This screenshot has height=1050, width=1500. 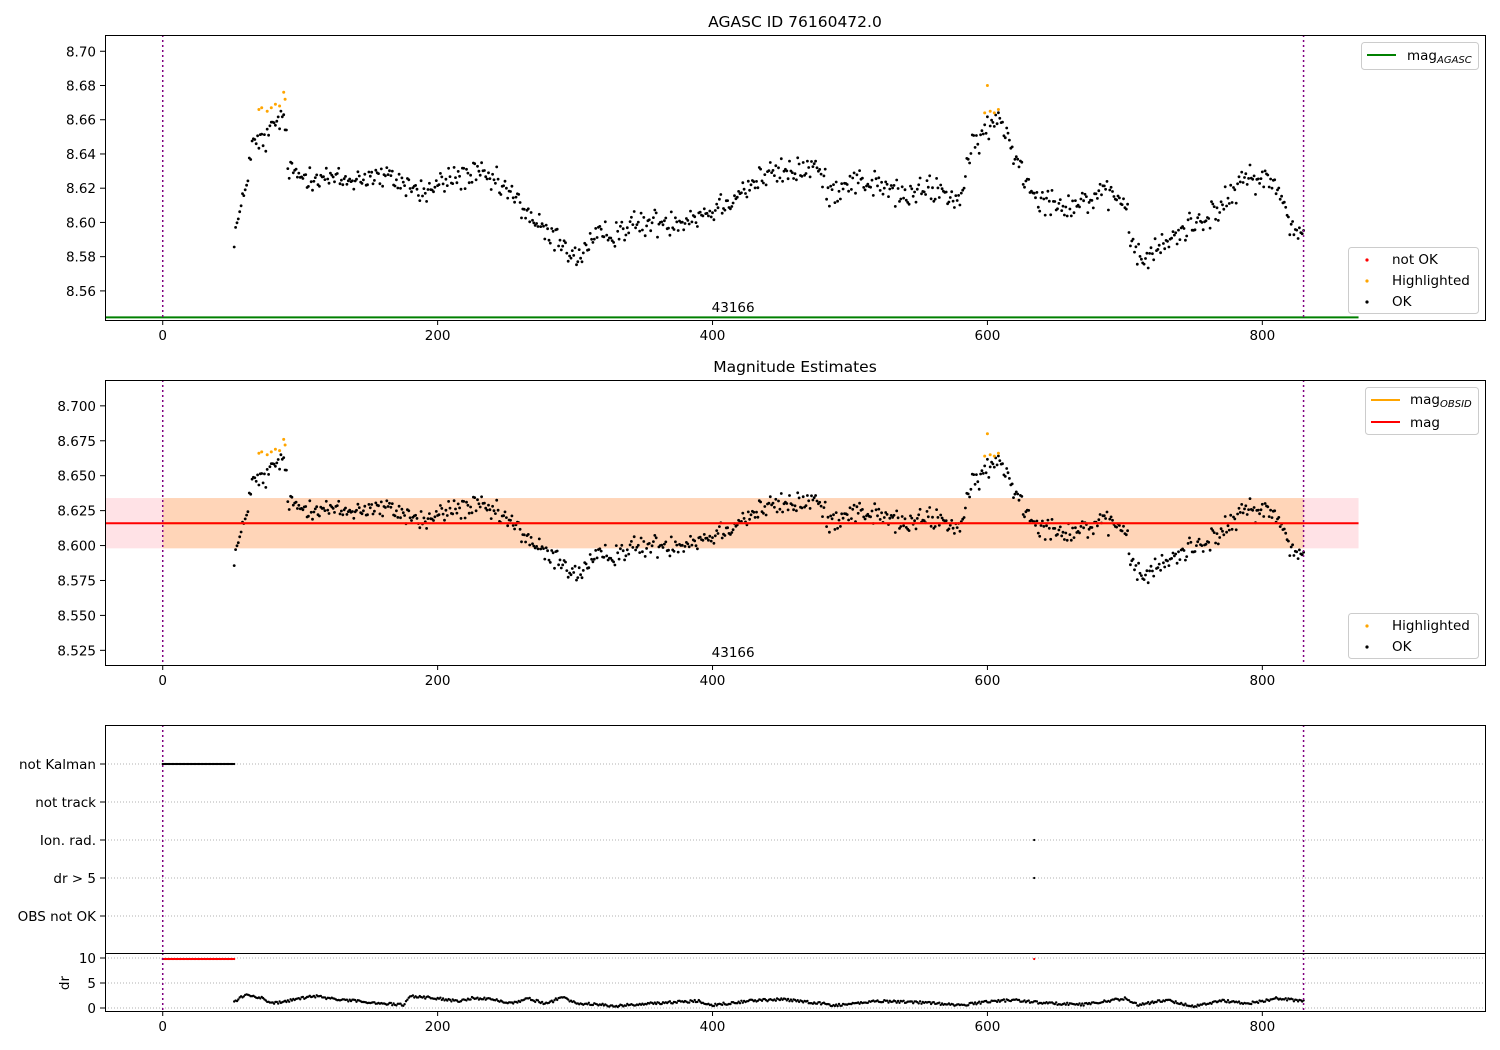 What do you see at coordinates (76, 512) in the screenshot?
I see `mag-ytick-label-4: 8.625` at bounding box center [76, 512].